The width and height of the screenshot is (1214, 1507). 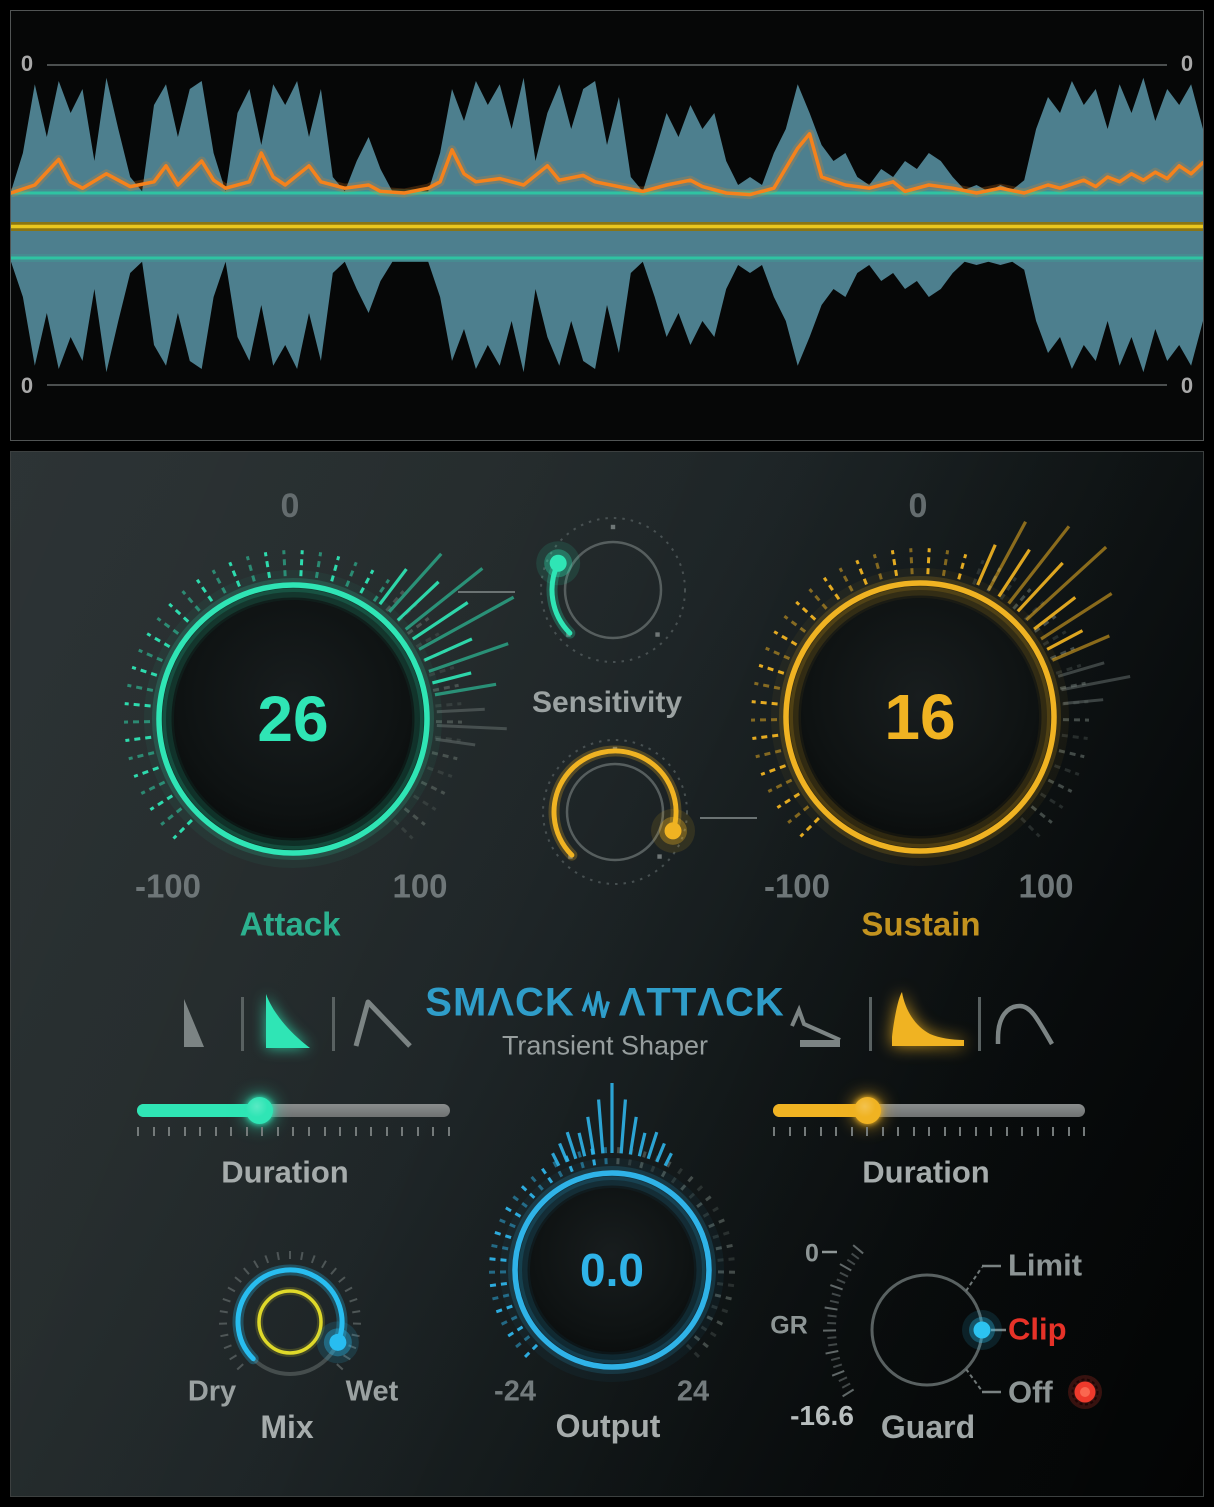 What do you see at coordinates (605, 1045) in the screenshot?
I see `plugin-subtitle: Transient Shaper` at bounding box center [605, 1045].